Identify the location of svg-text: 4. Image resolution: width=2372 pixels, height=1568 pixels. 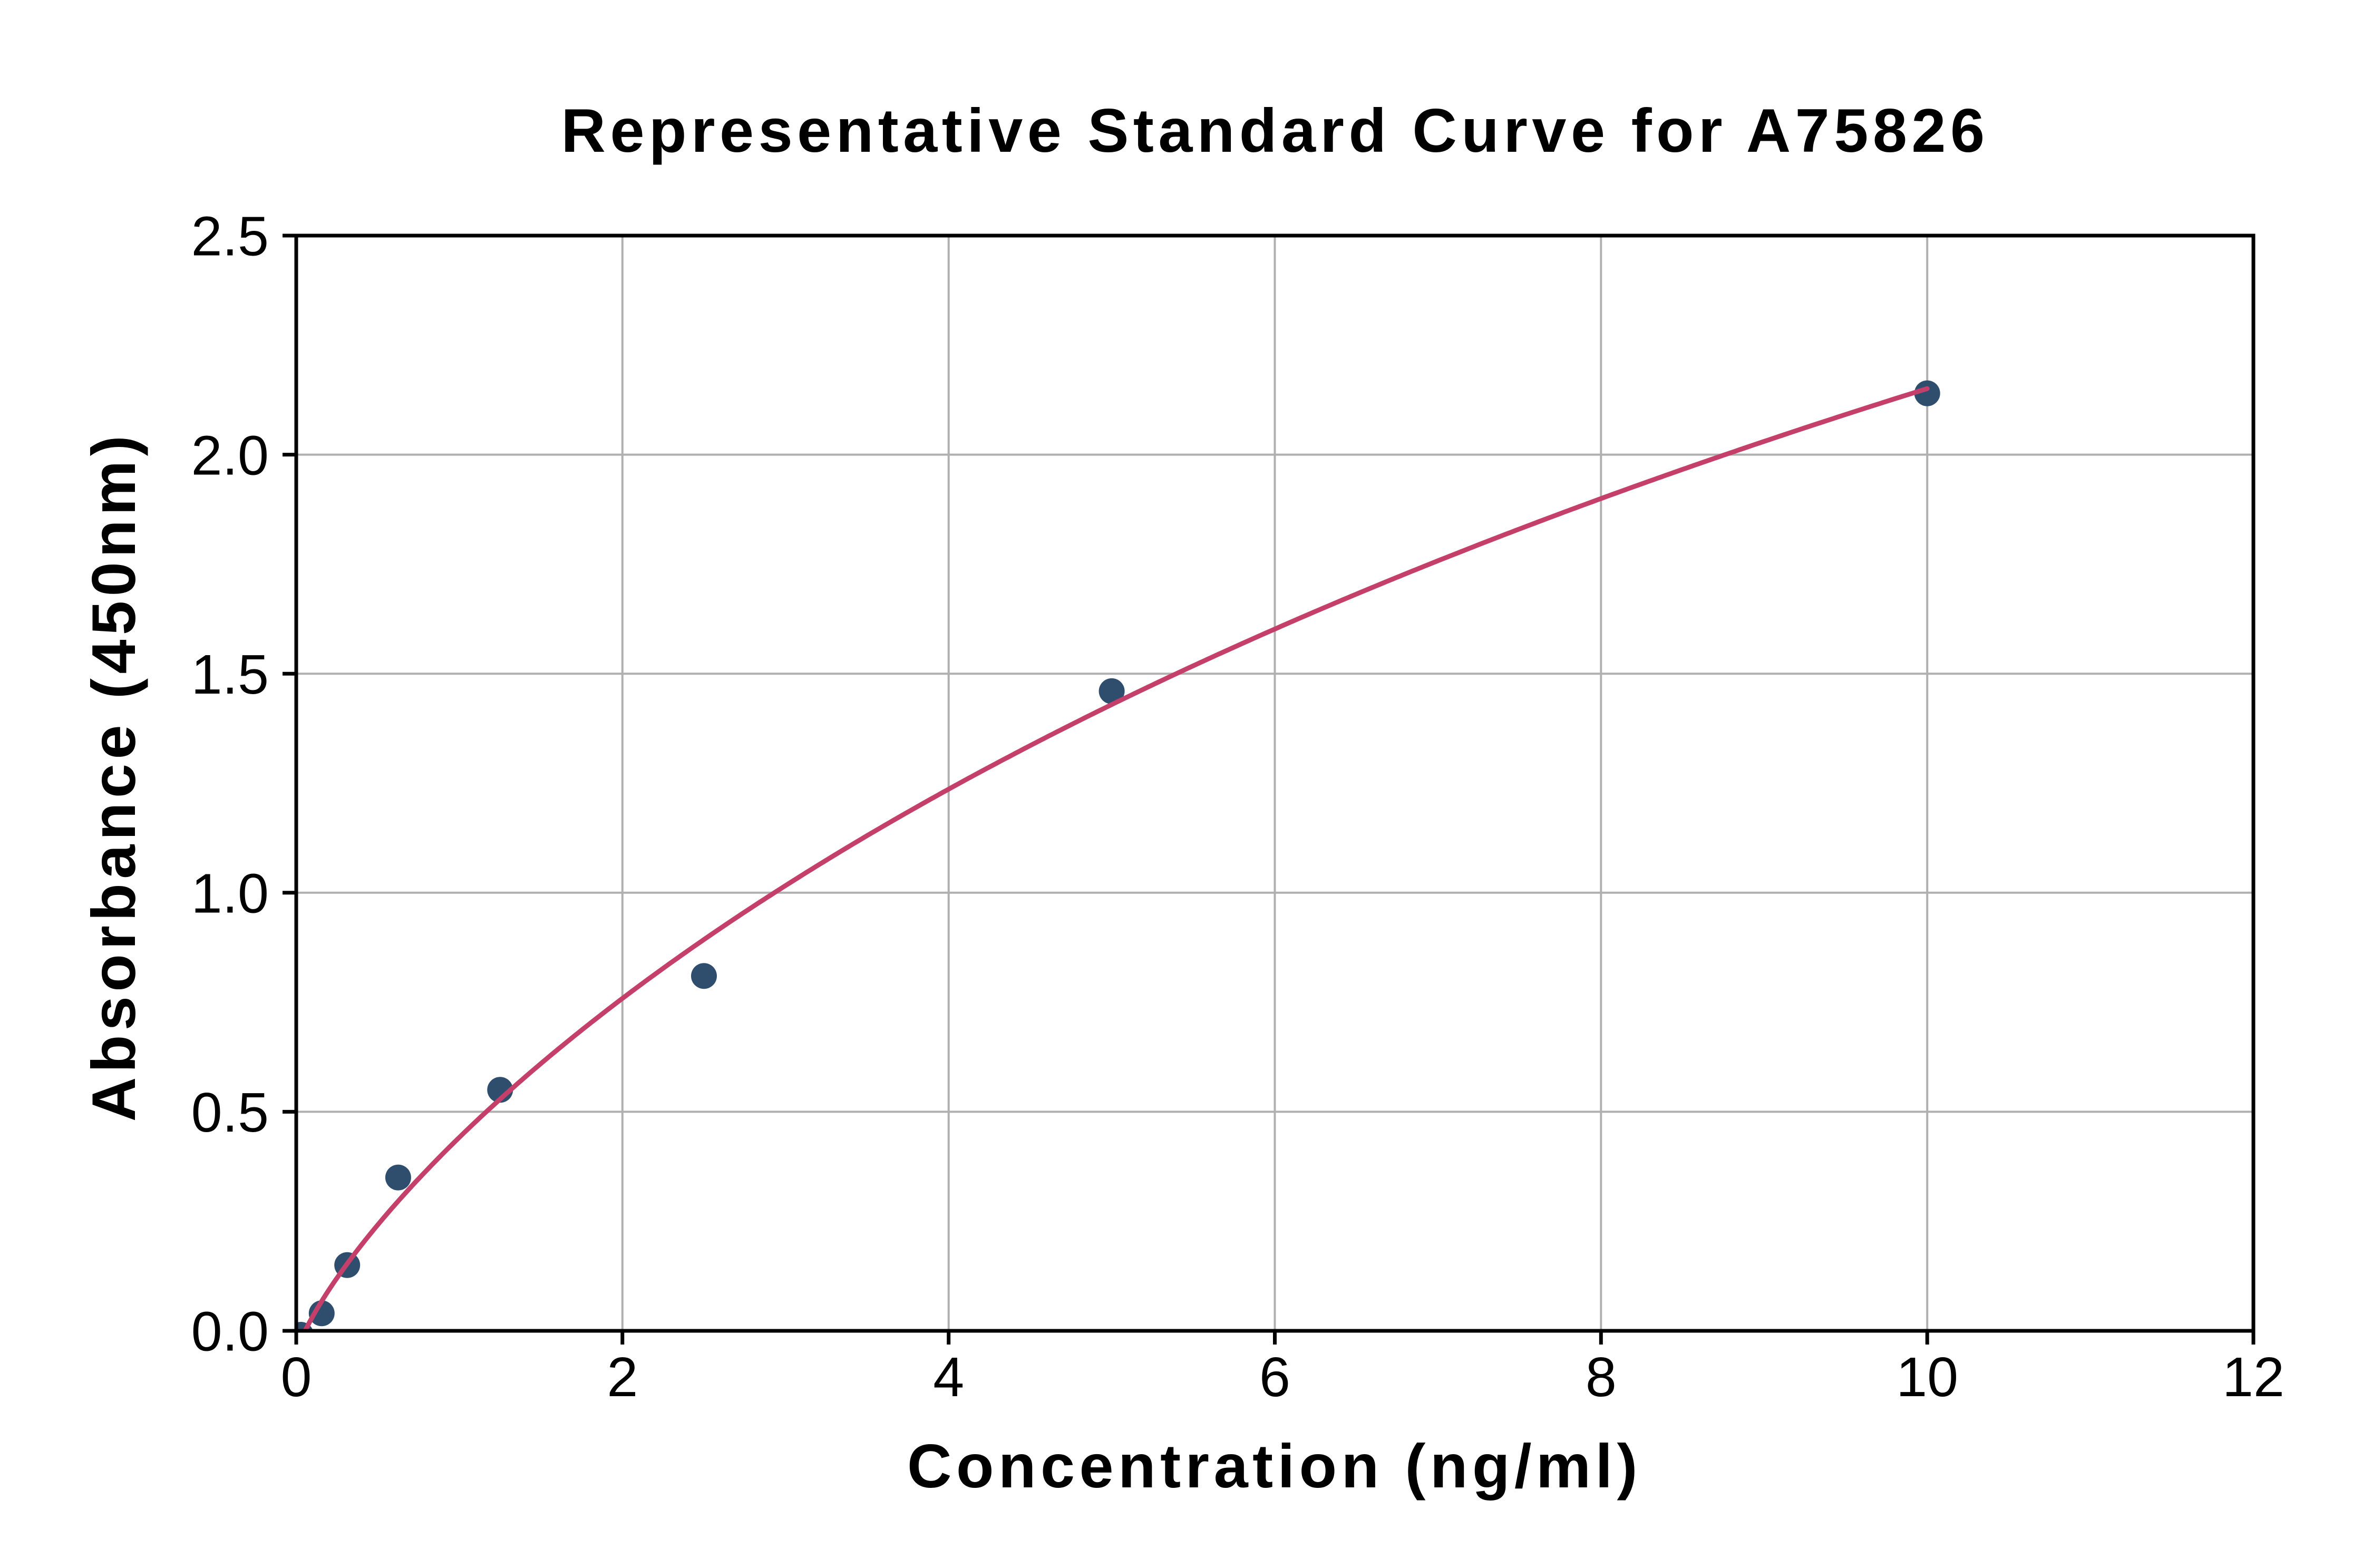
(948, 1377).